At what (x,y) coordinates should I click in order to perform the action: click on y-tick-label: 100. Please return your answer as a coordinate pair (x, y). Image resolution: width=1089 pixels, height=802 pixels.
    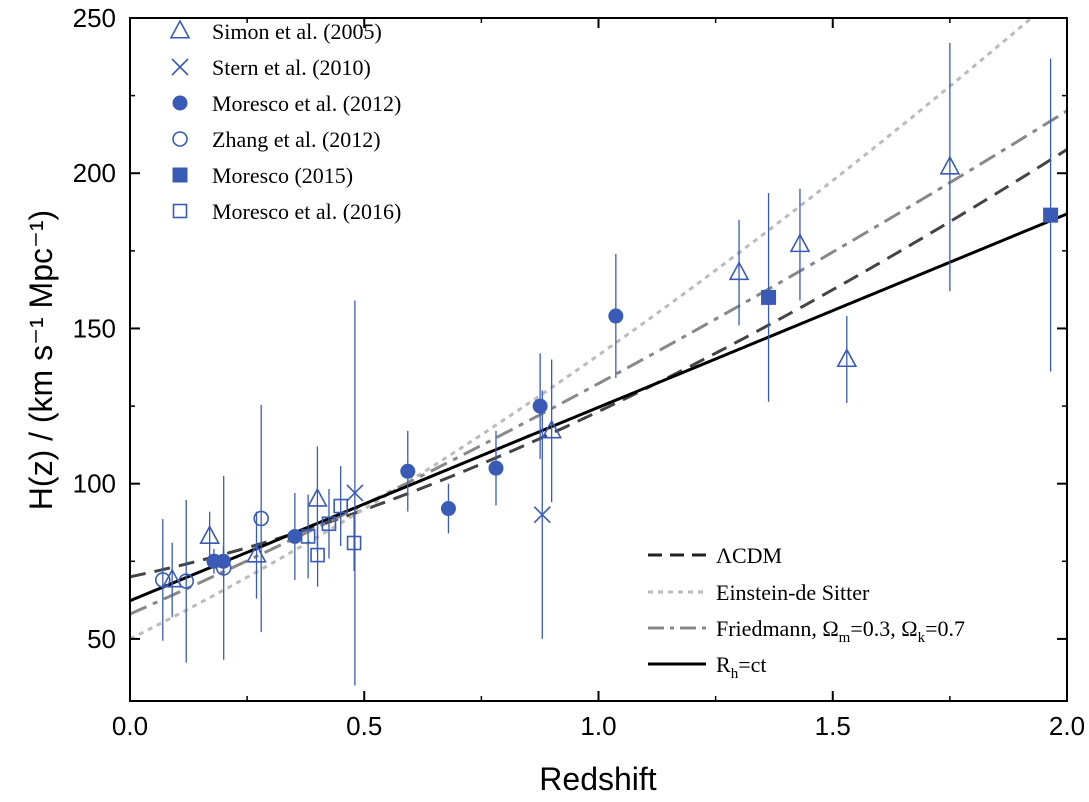
    Looking at the image, I should click on (94, 484).